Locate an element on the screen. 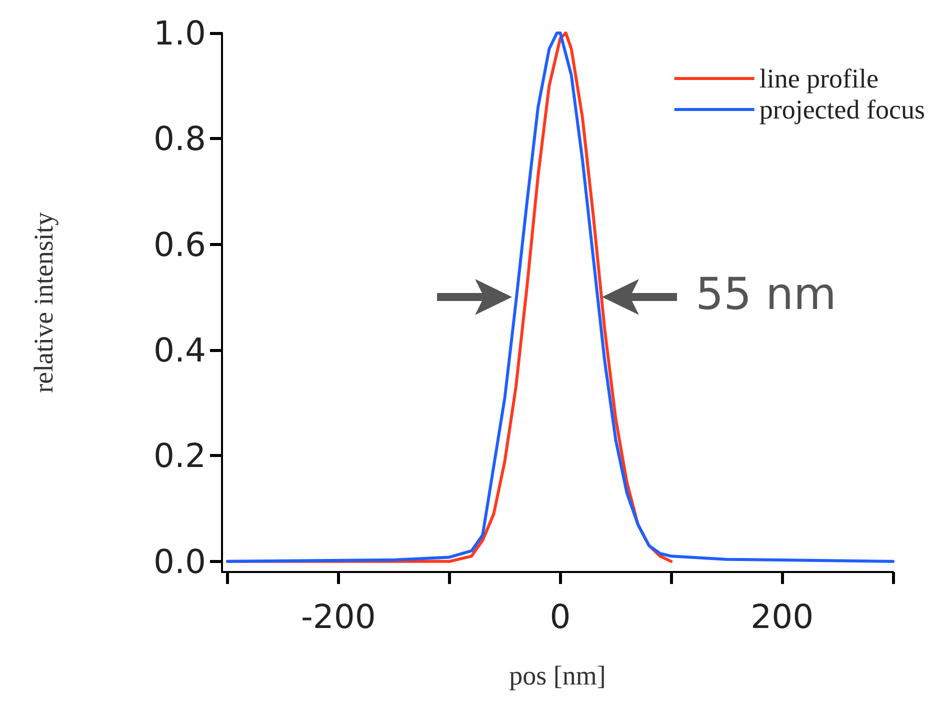  x-axis-title: pos [nm] is located at coordinates (557, 675).